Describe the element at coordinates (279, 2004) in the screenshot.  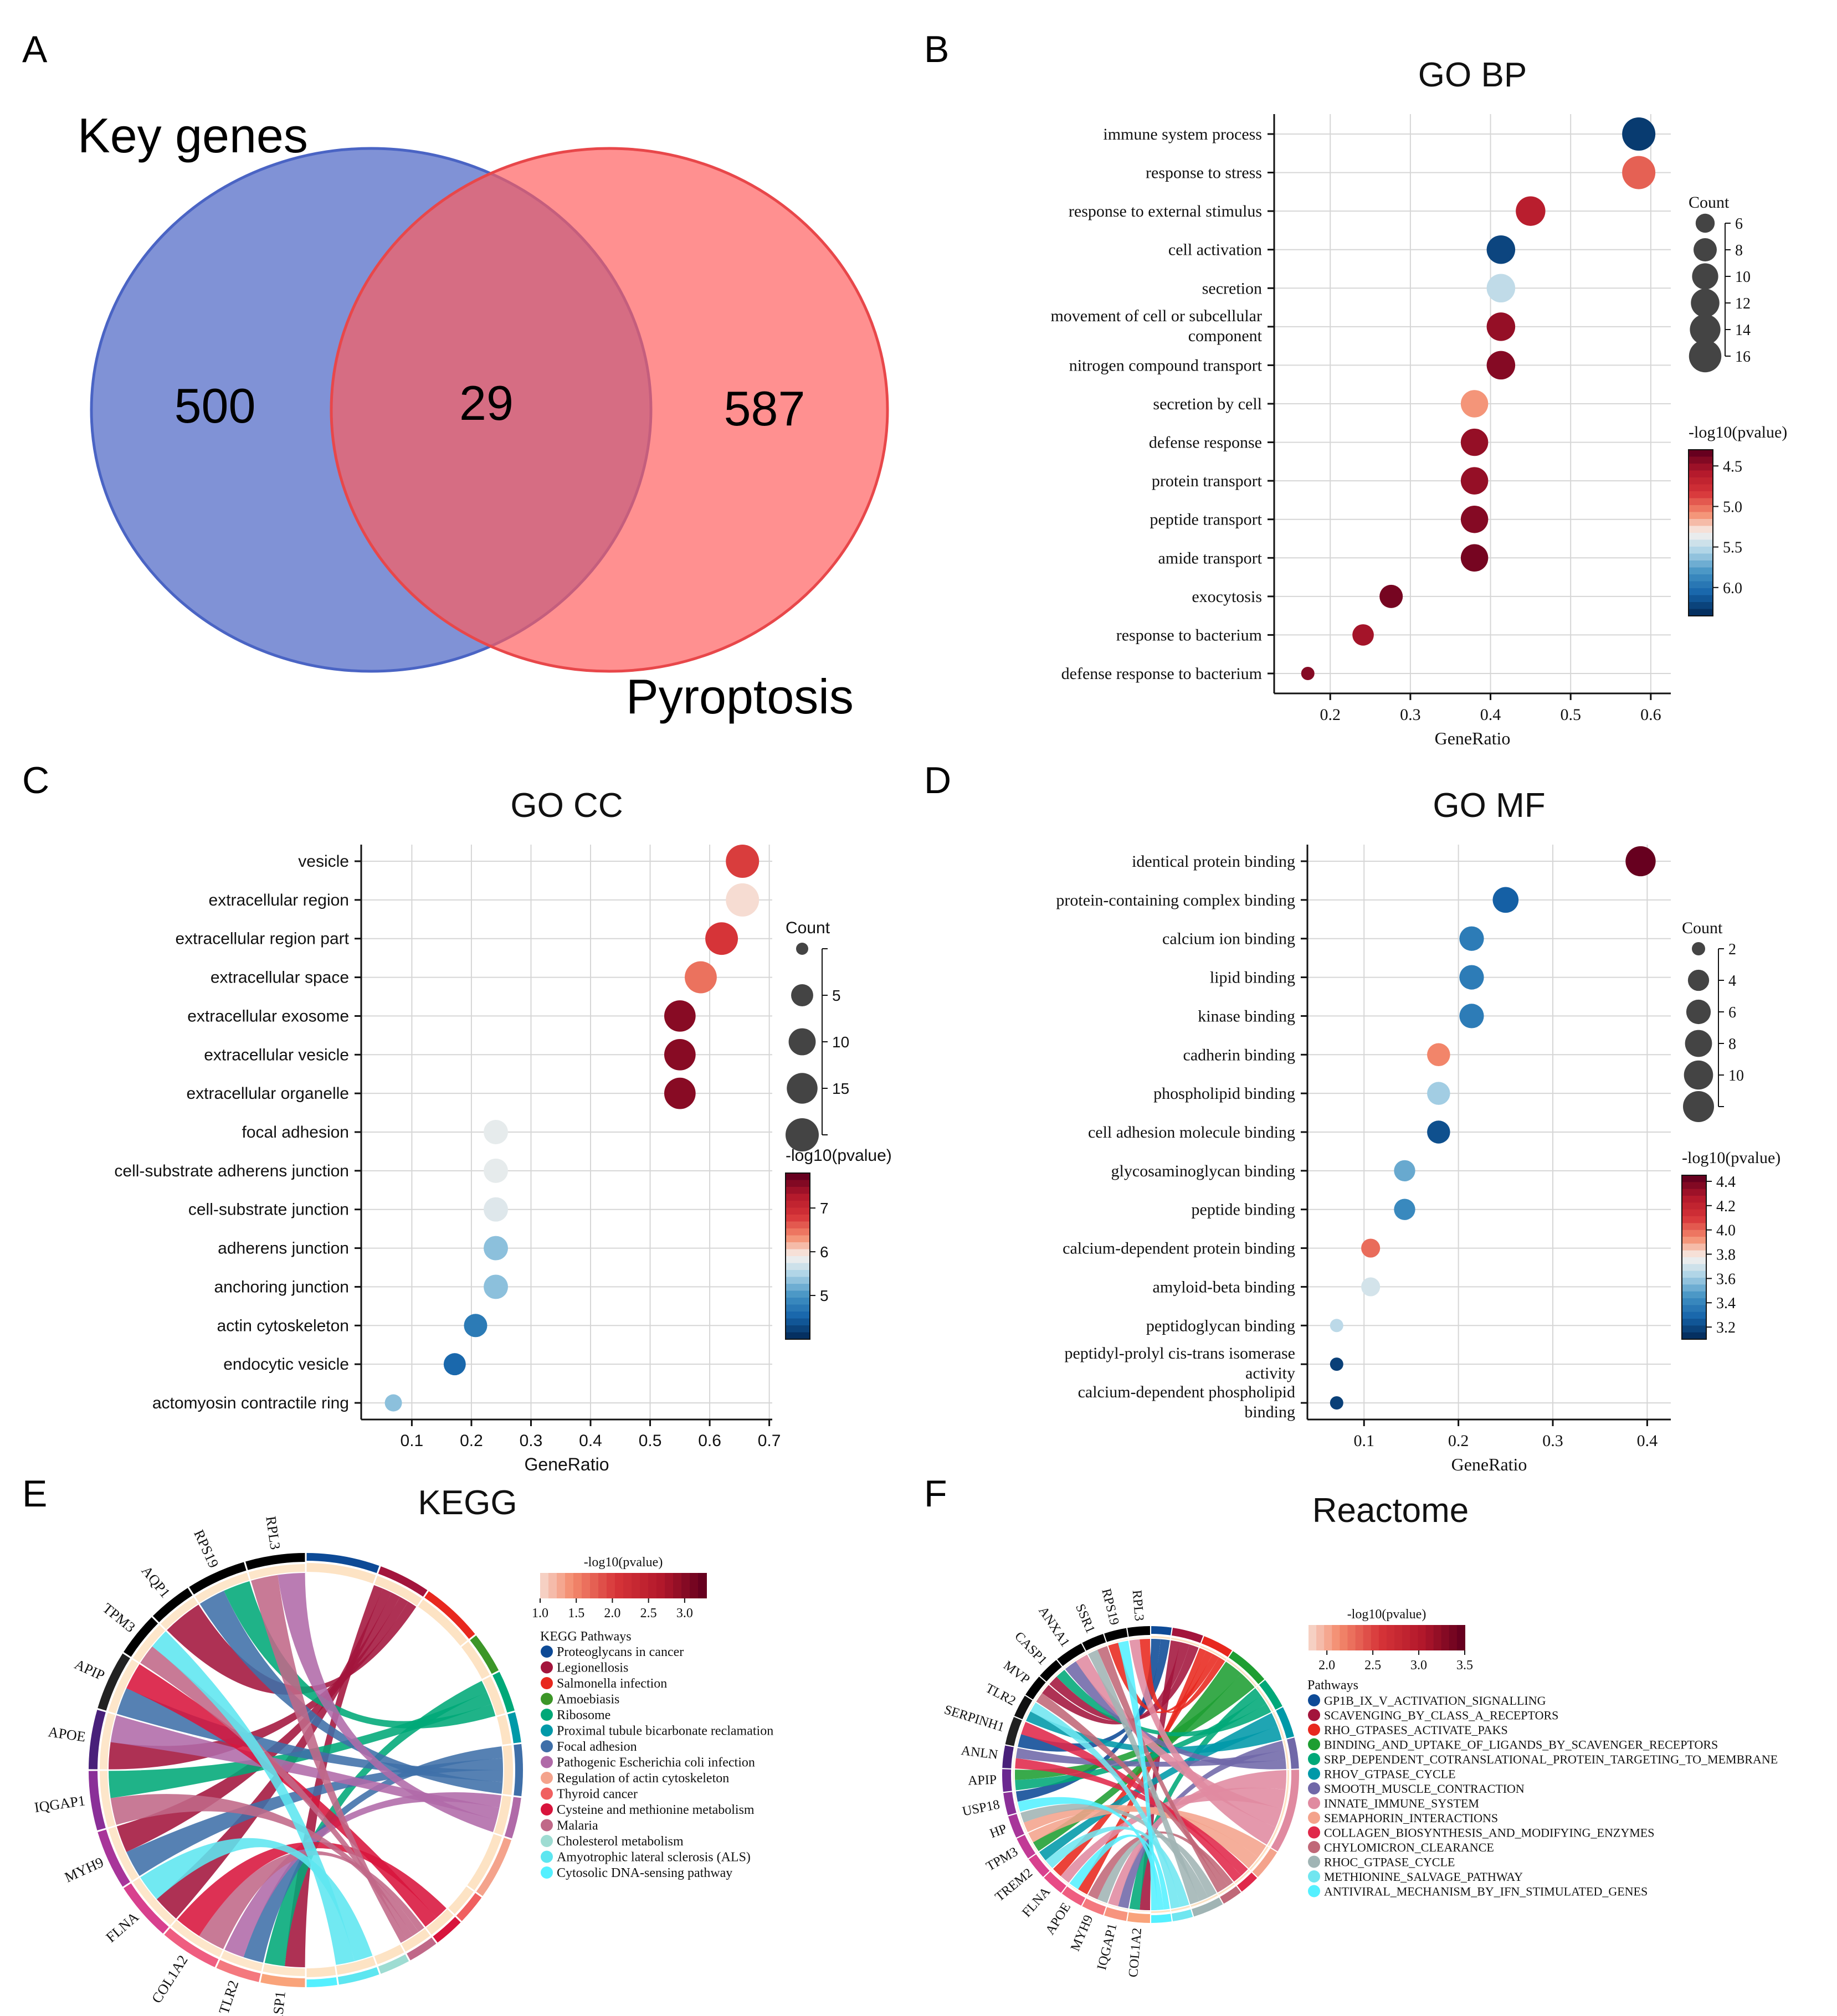
I see `gene-label: CASP1` at that location.